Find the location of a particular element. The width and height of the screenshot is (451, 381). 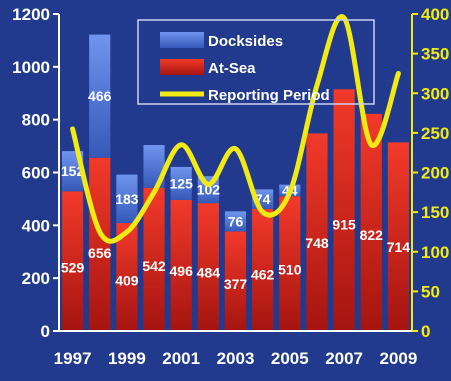

bar-at-sea-2005 is located at coordinates (290, 263).